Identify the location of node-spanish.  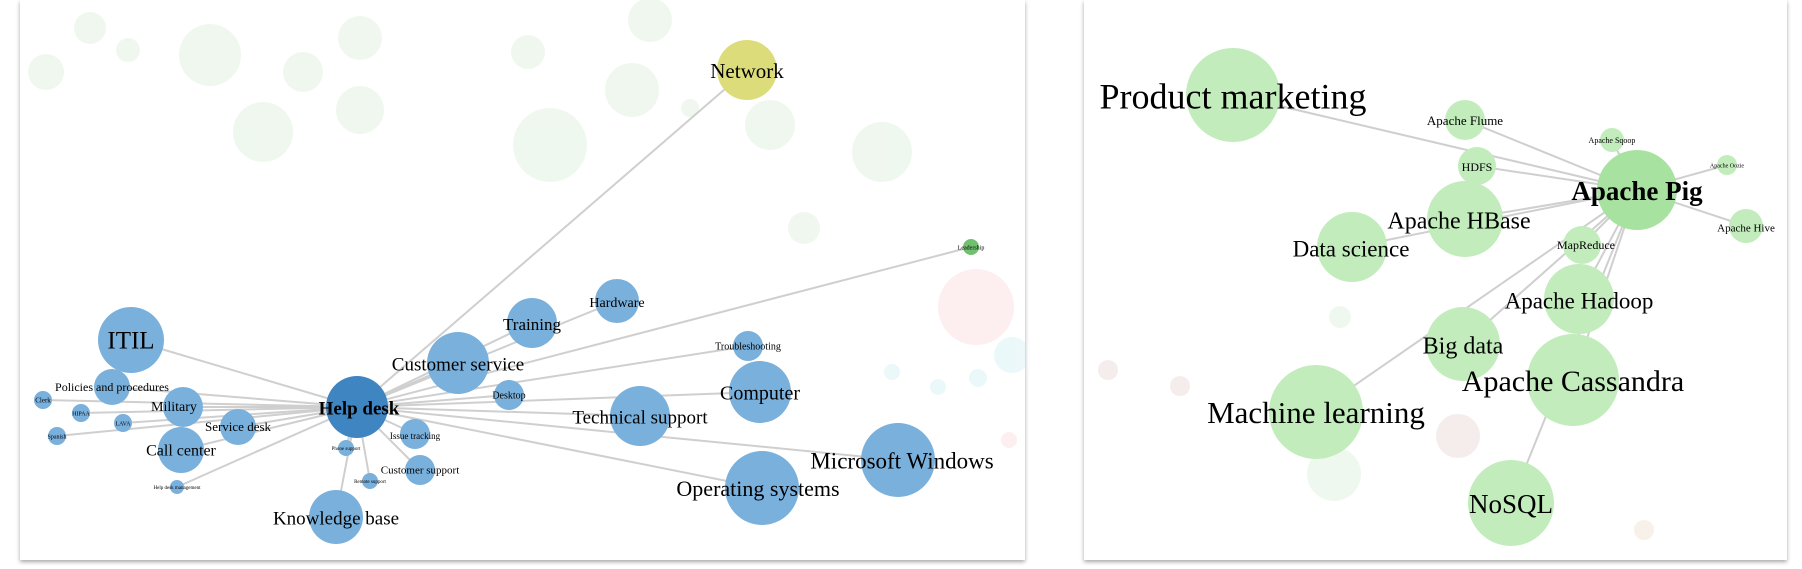
(57, 436).